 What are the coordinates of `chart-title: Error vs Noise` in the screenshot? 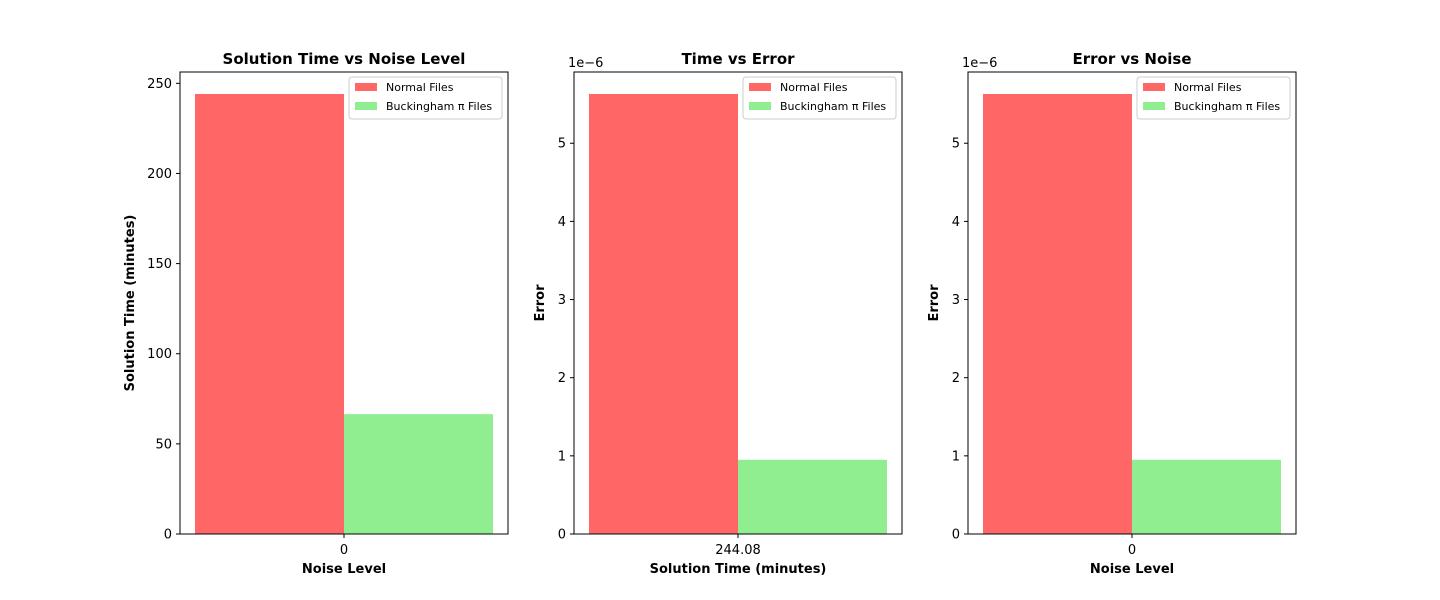 It's located at (1132, 59).